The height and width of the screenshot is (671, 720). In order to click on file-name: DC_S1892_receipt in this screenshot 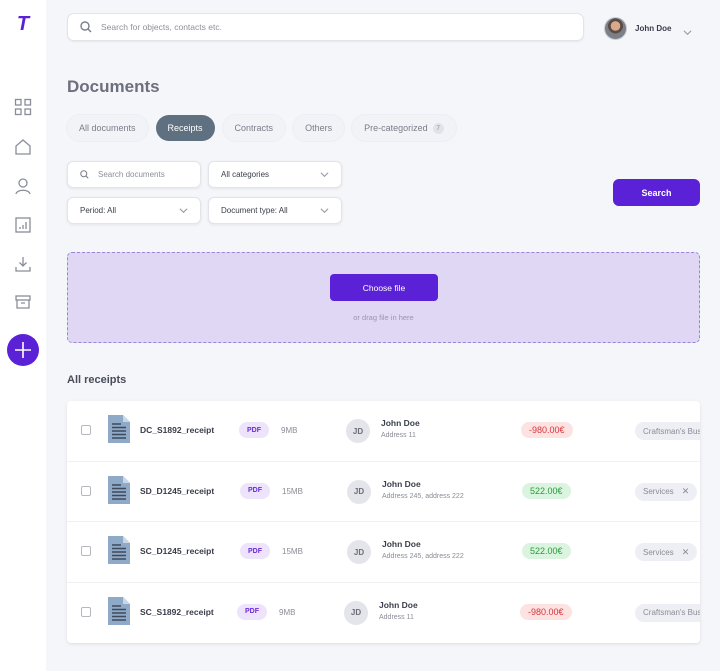, I will do `click(177, 430)`.